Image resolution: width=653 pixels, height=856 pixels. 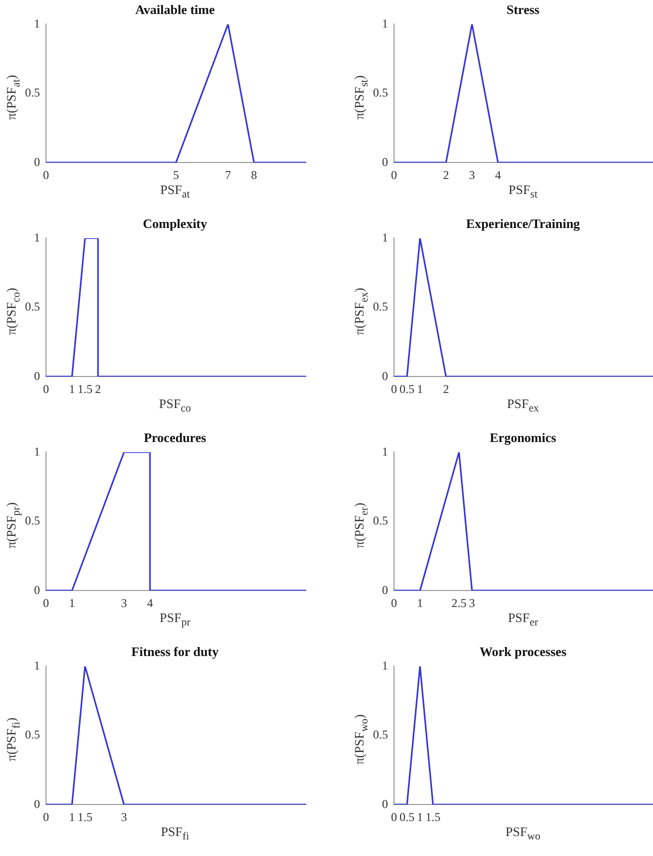 What do you see at coordinates (523, 619) in the screenshot?
I see `x-axis-title: PSF$_{er}$` at bounding box center [523, 619].